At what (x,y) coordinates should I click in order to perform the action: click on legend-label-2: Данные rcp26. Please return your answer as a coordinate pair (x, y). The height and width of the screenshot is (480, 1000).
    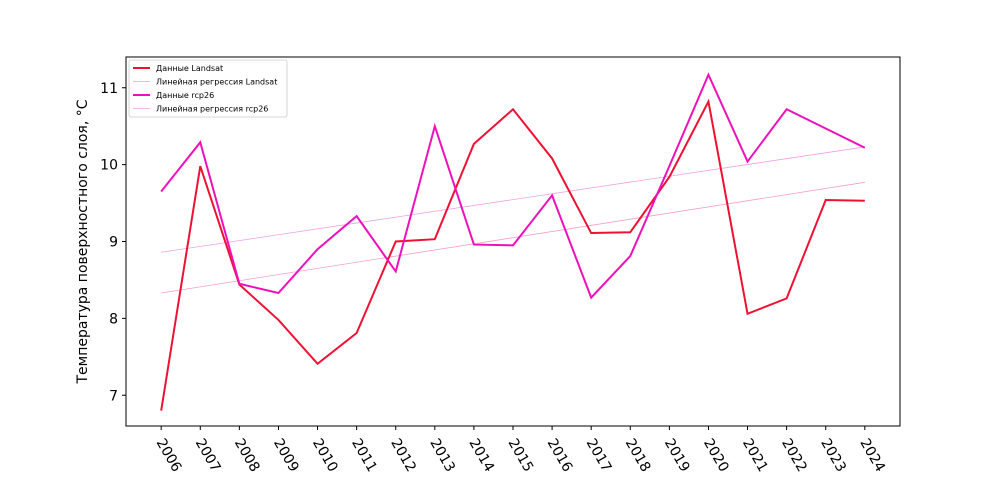
    Looking at the image, I should click on (185, 95).